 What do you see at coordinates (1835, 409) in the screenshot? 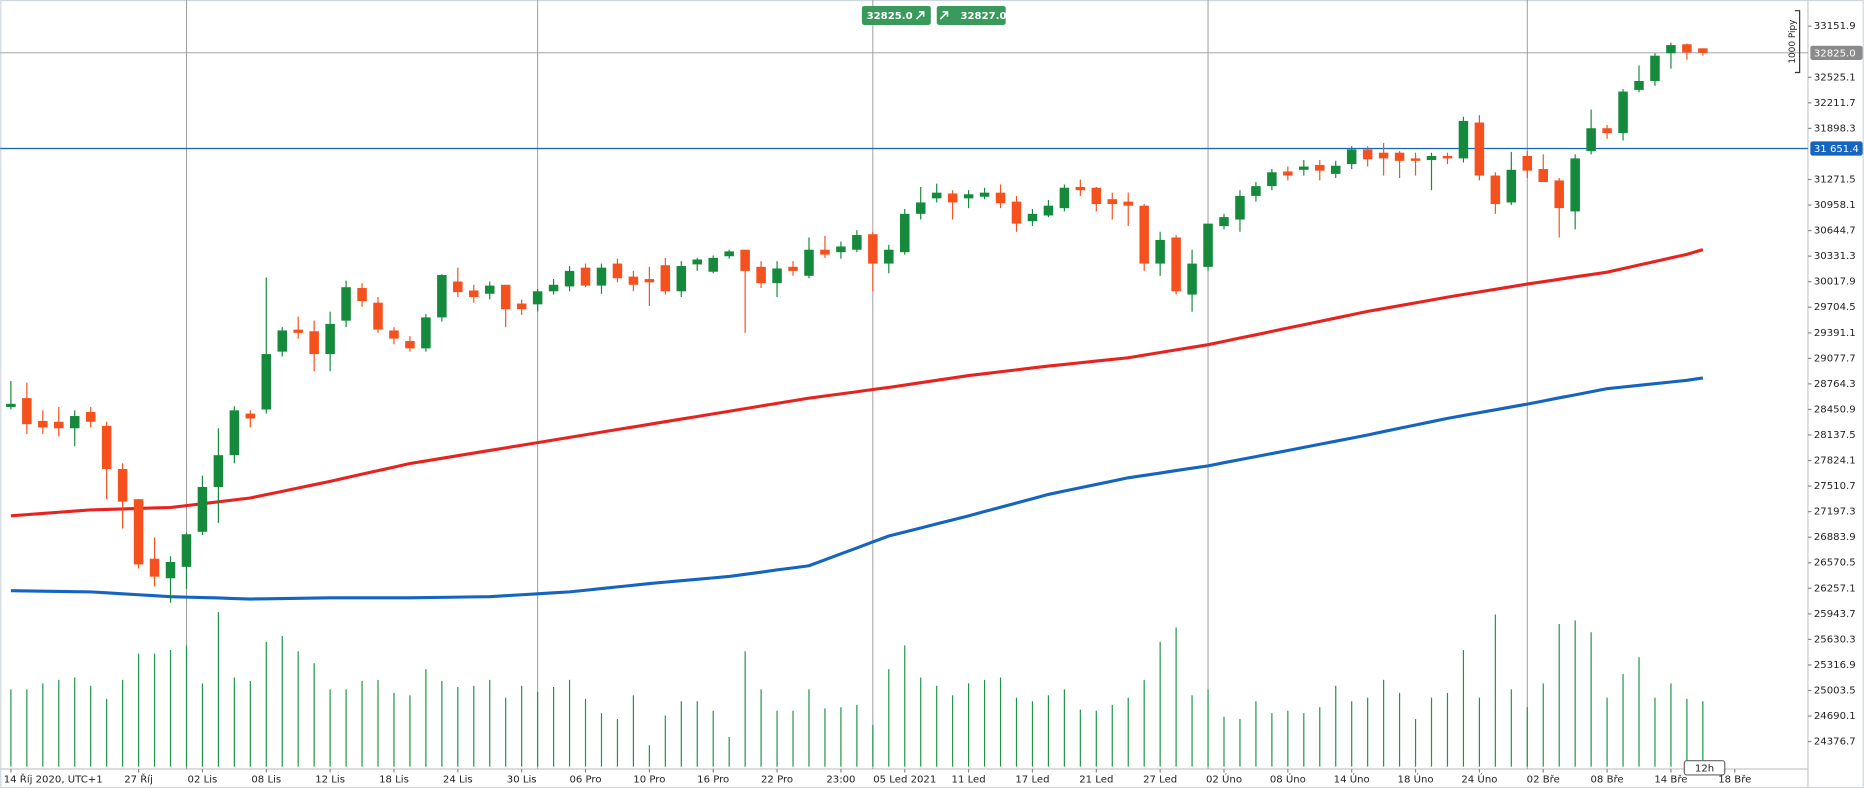
I see `y-tick-label: 28450.9` at bounding box center [1835, 409].